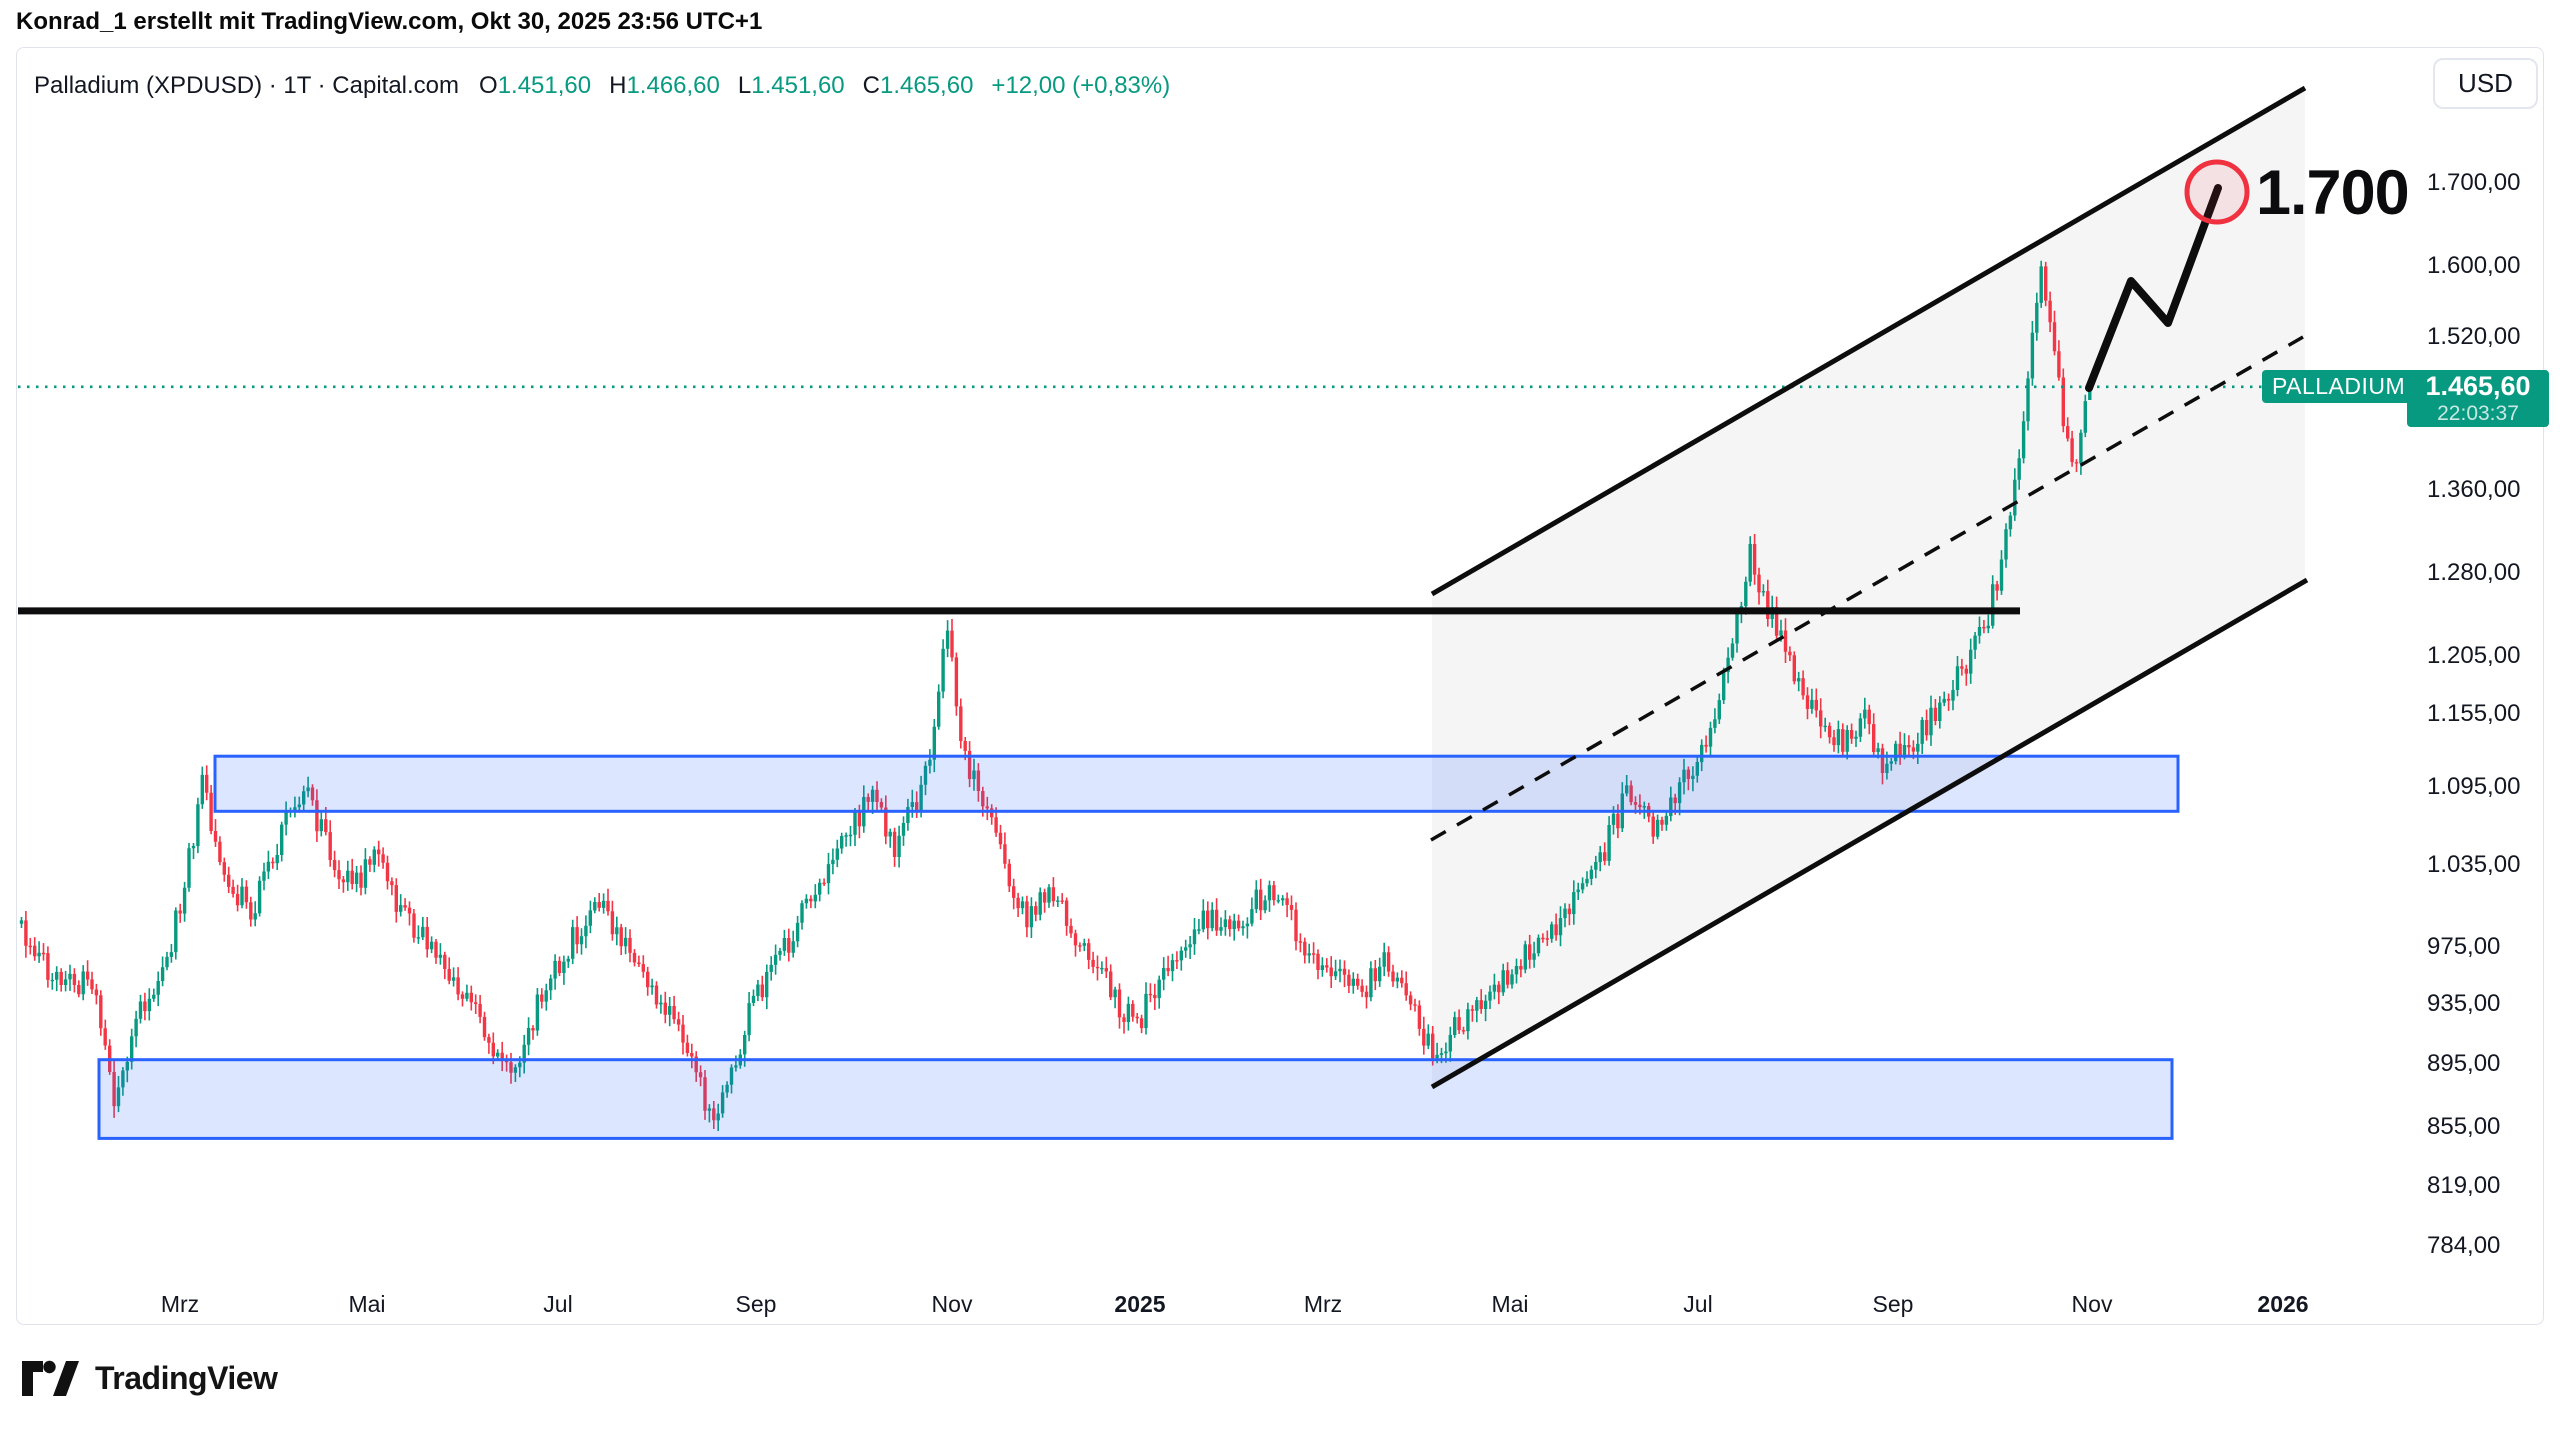  Describe the element at coordinates (186, 1378) in the screenshot. I see `tradingview-logo-text: TradingView` at that location.